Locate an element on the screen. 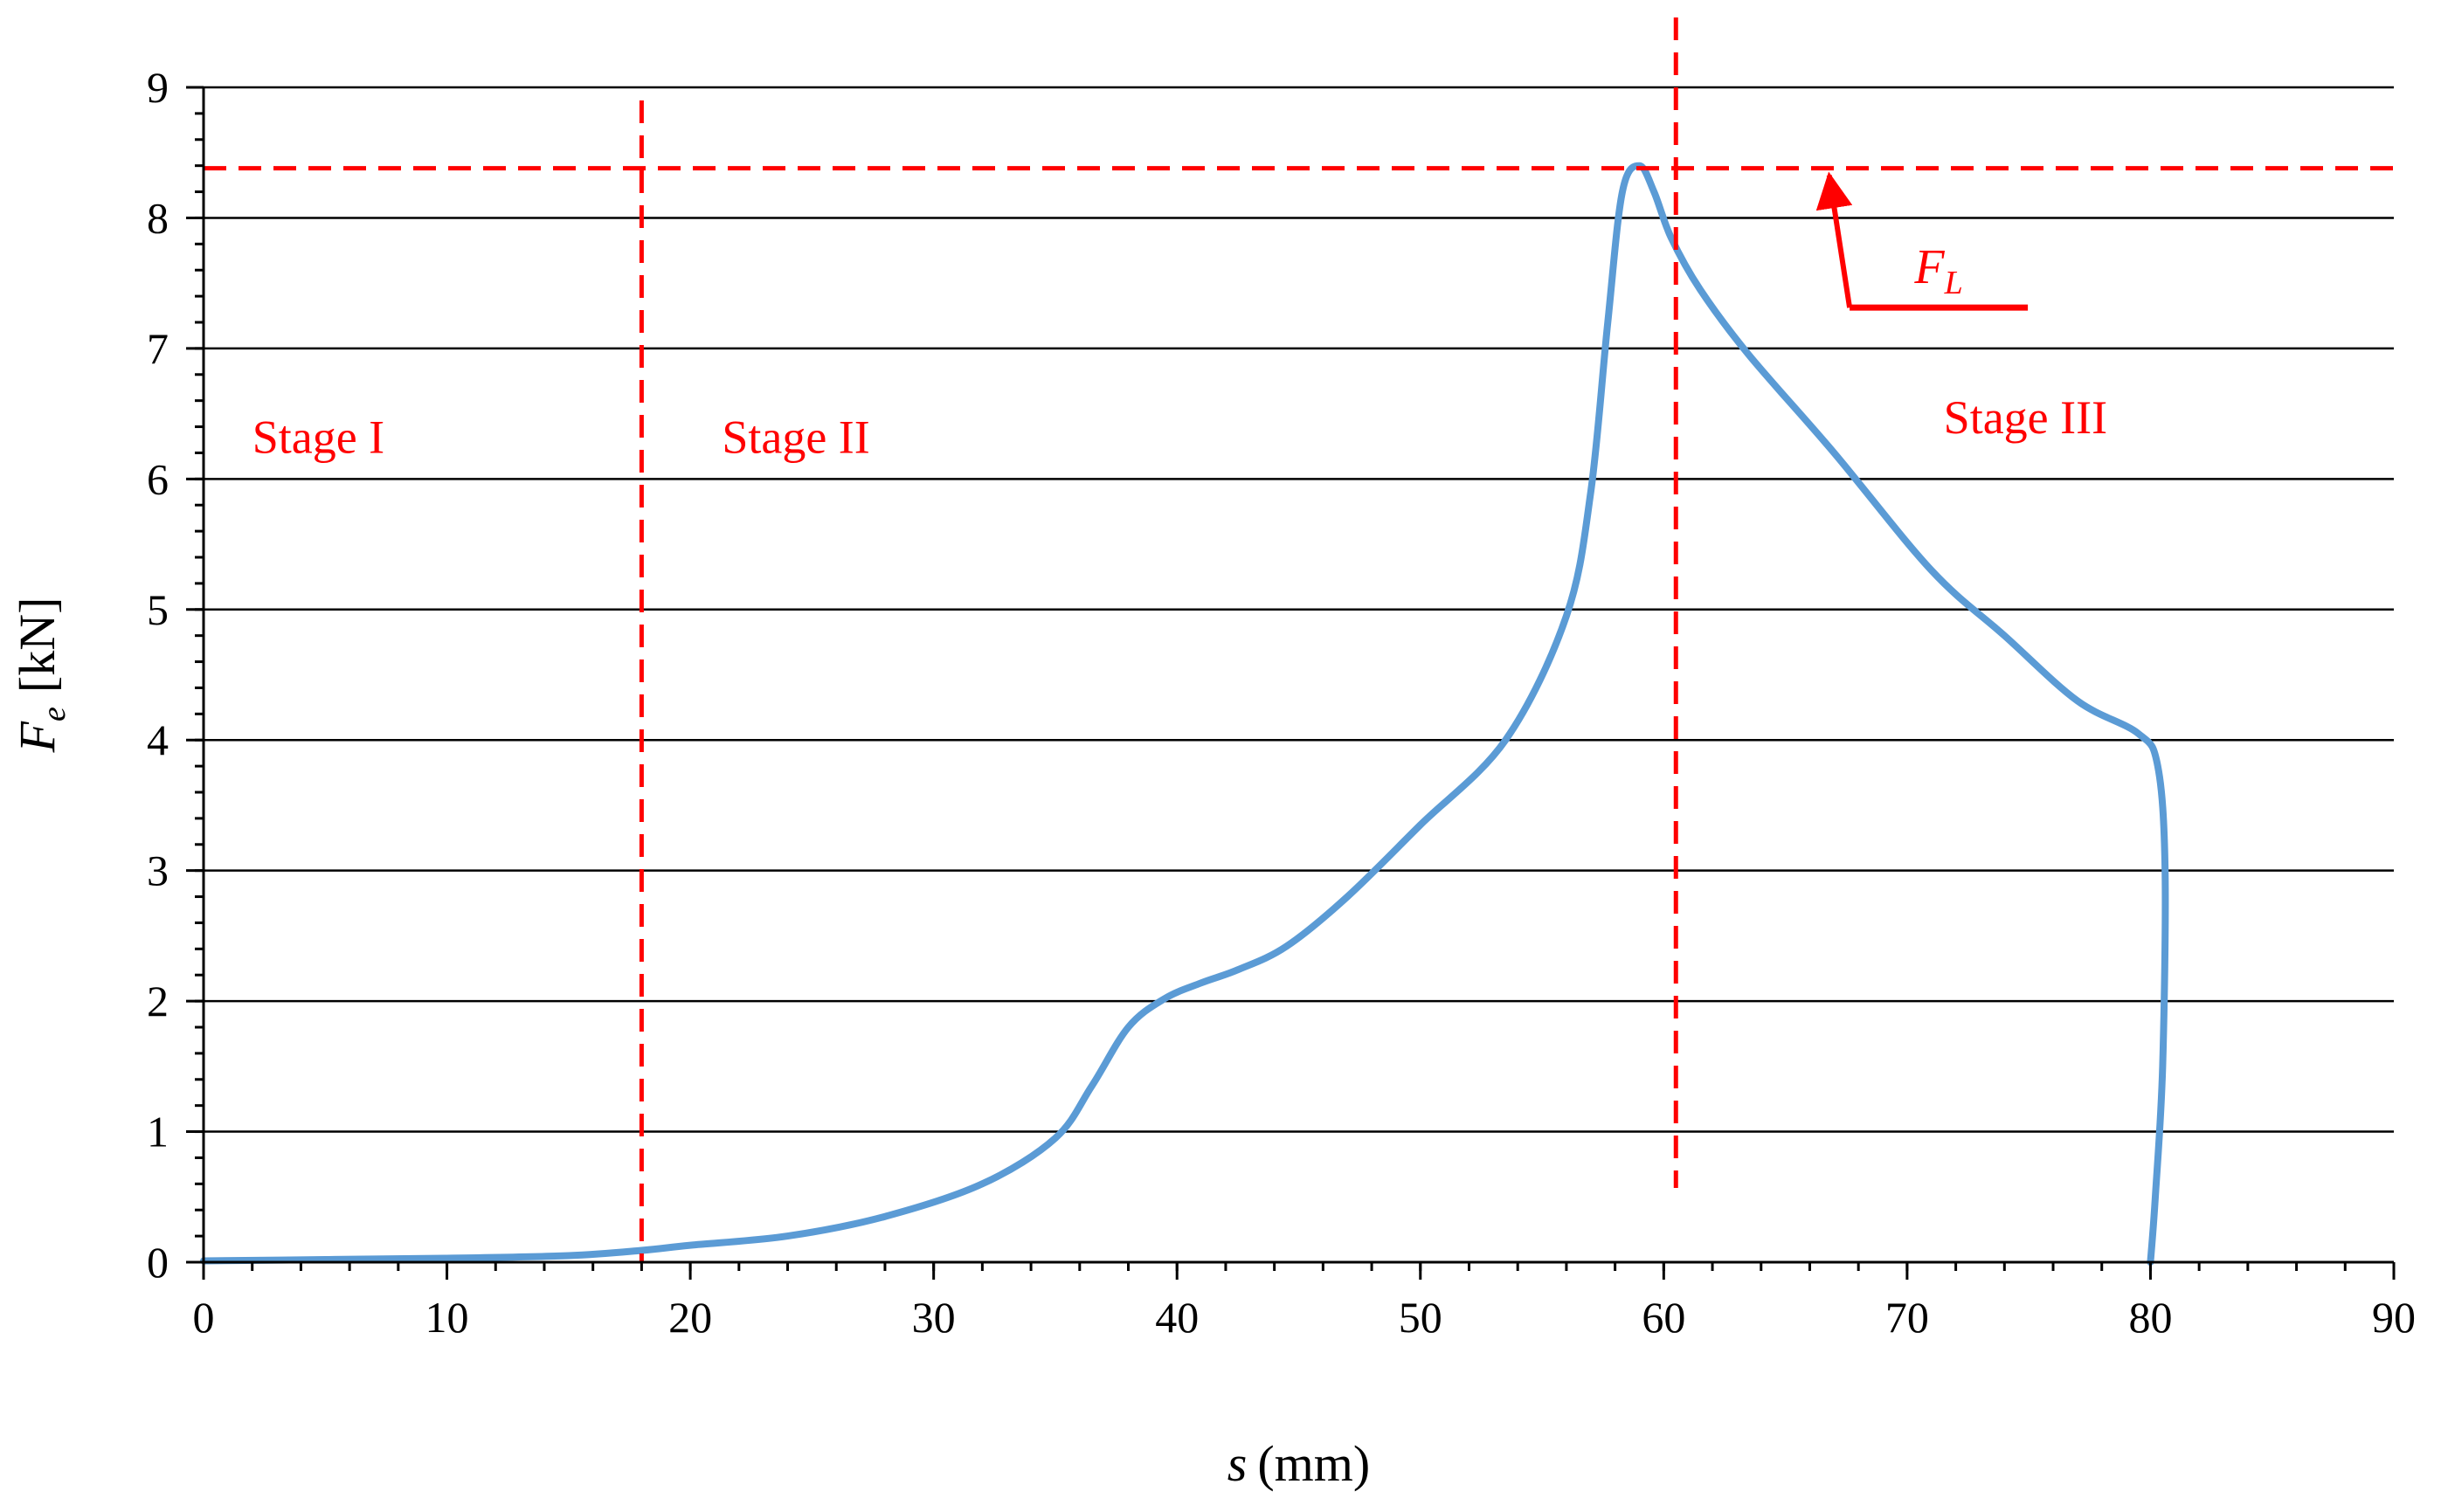 This screenshot has width=2441, height=1512. y-tick-label-7: 7 is located at coordinates (158, 348).